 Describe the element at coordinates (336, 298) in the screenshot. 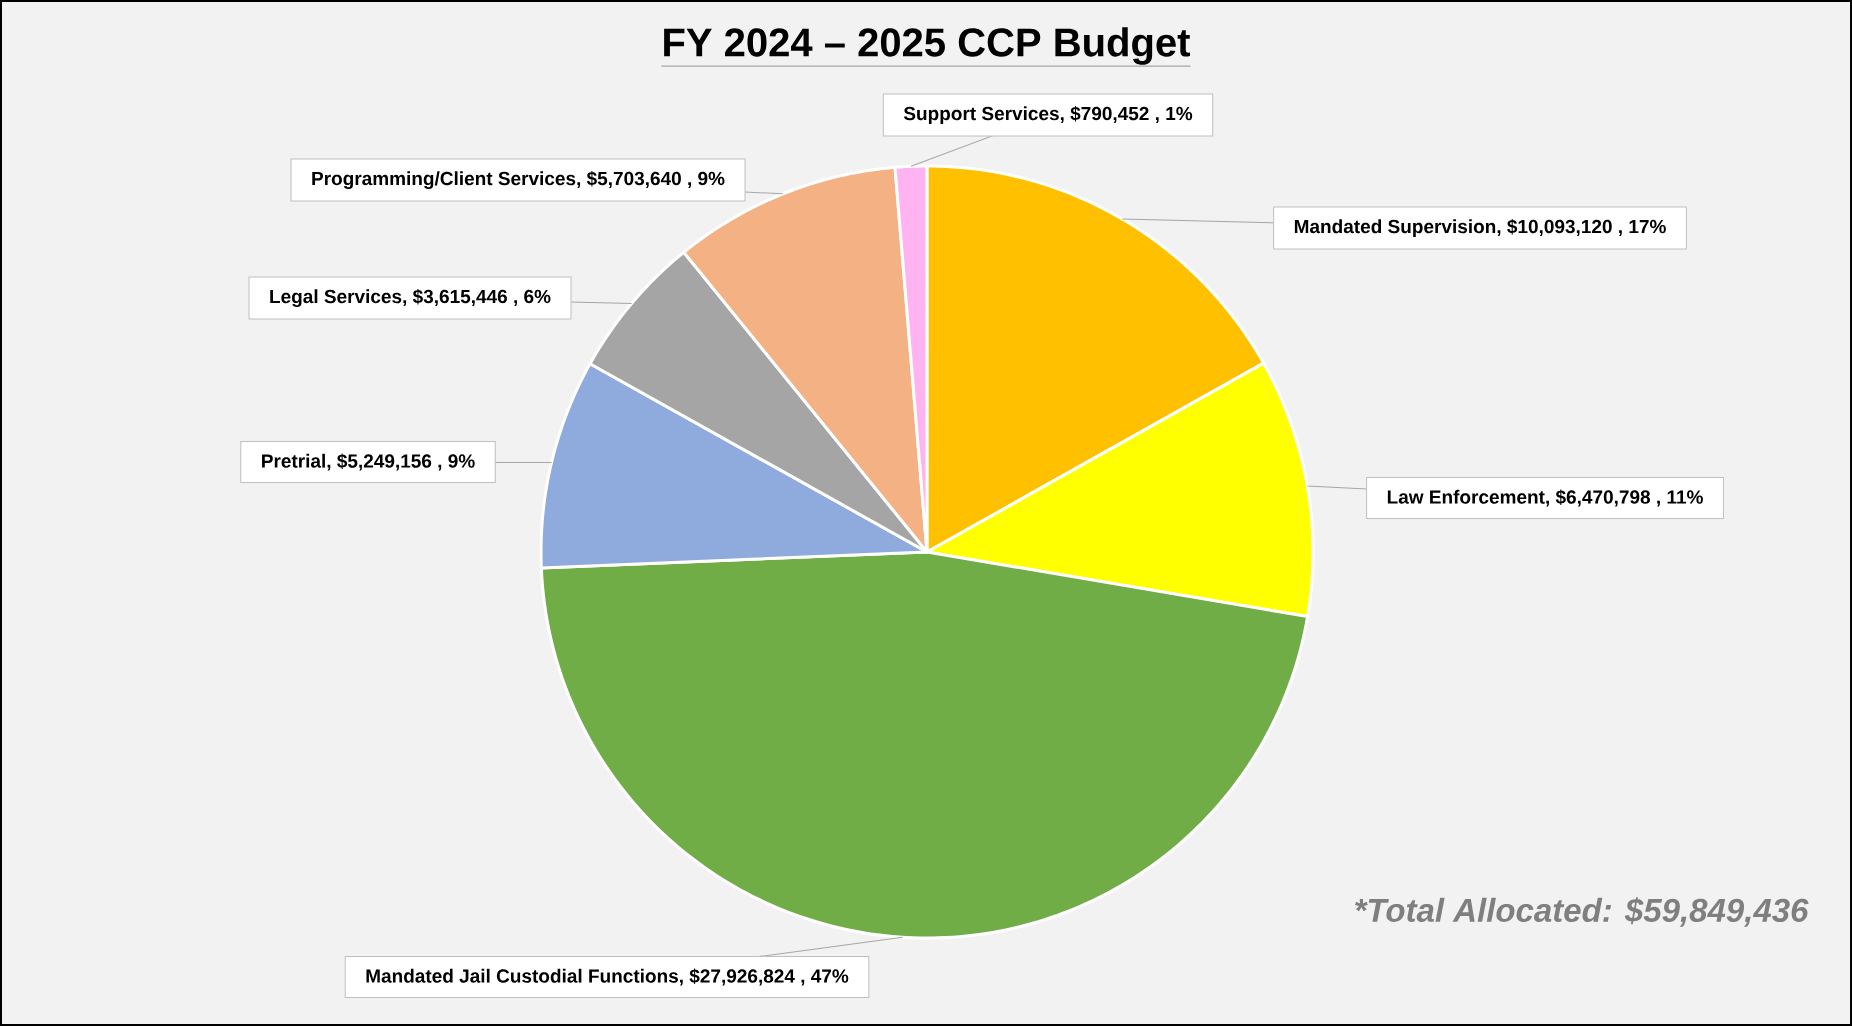

I see `slice-label: Legal Services` at that location.